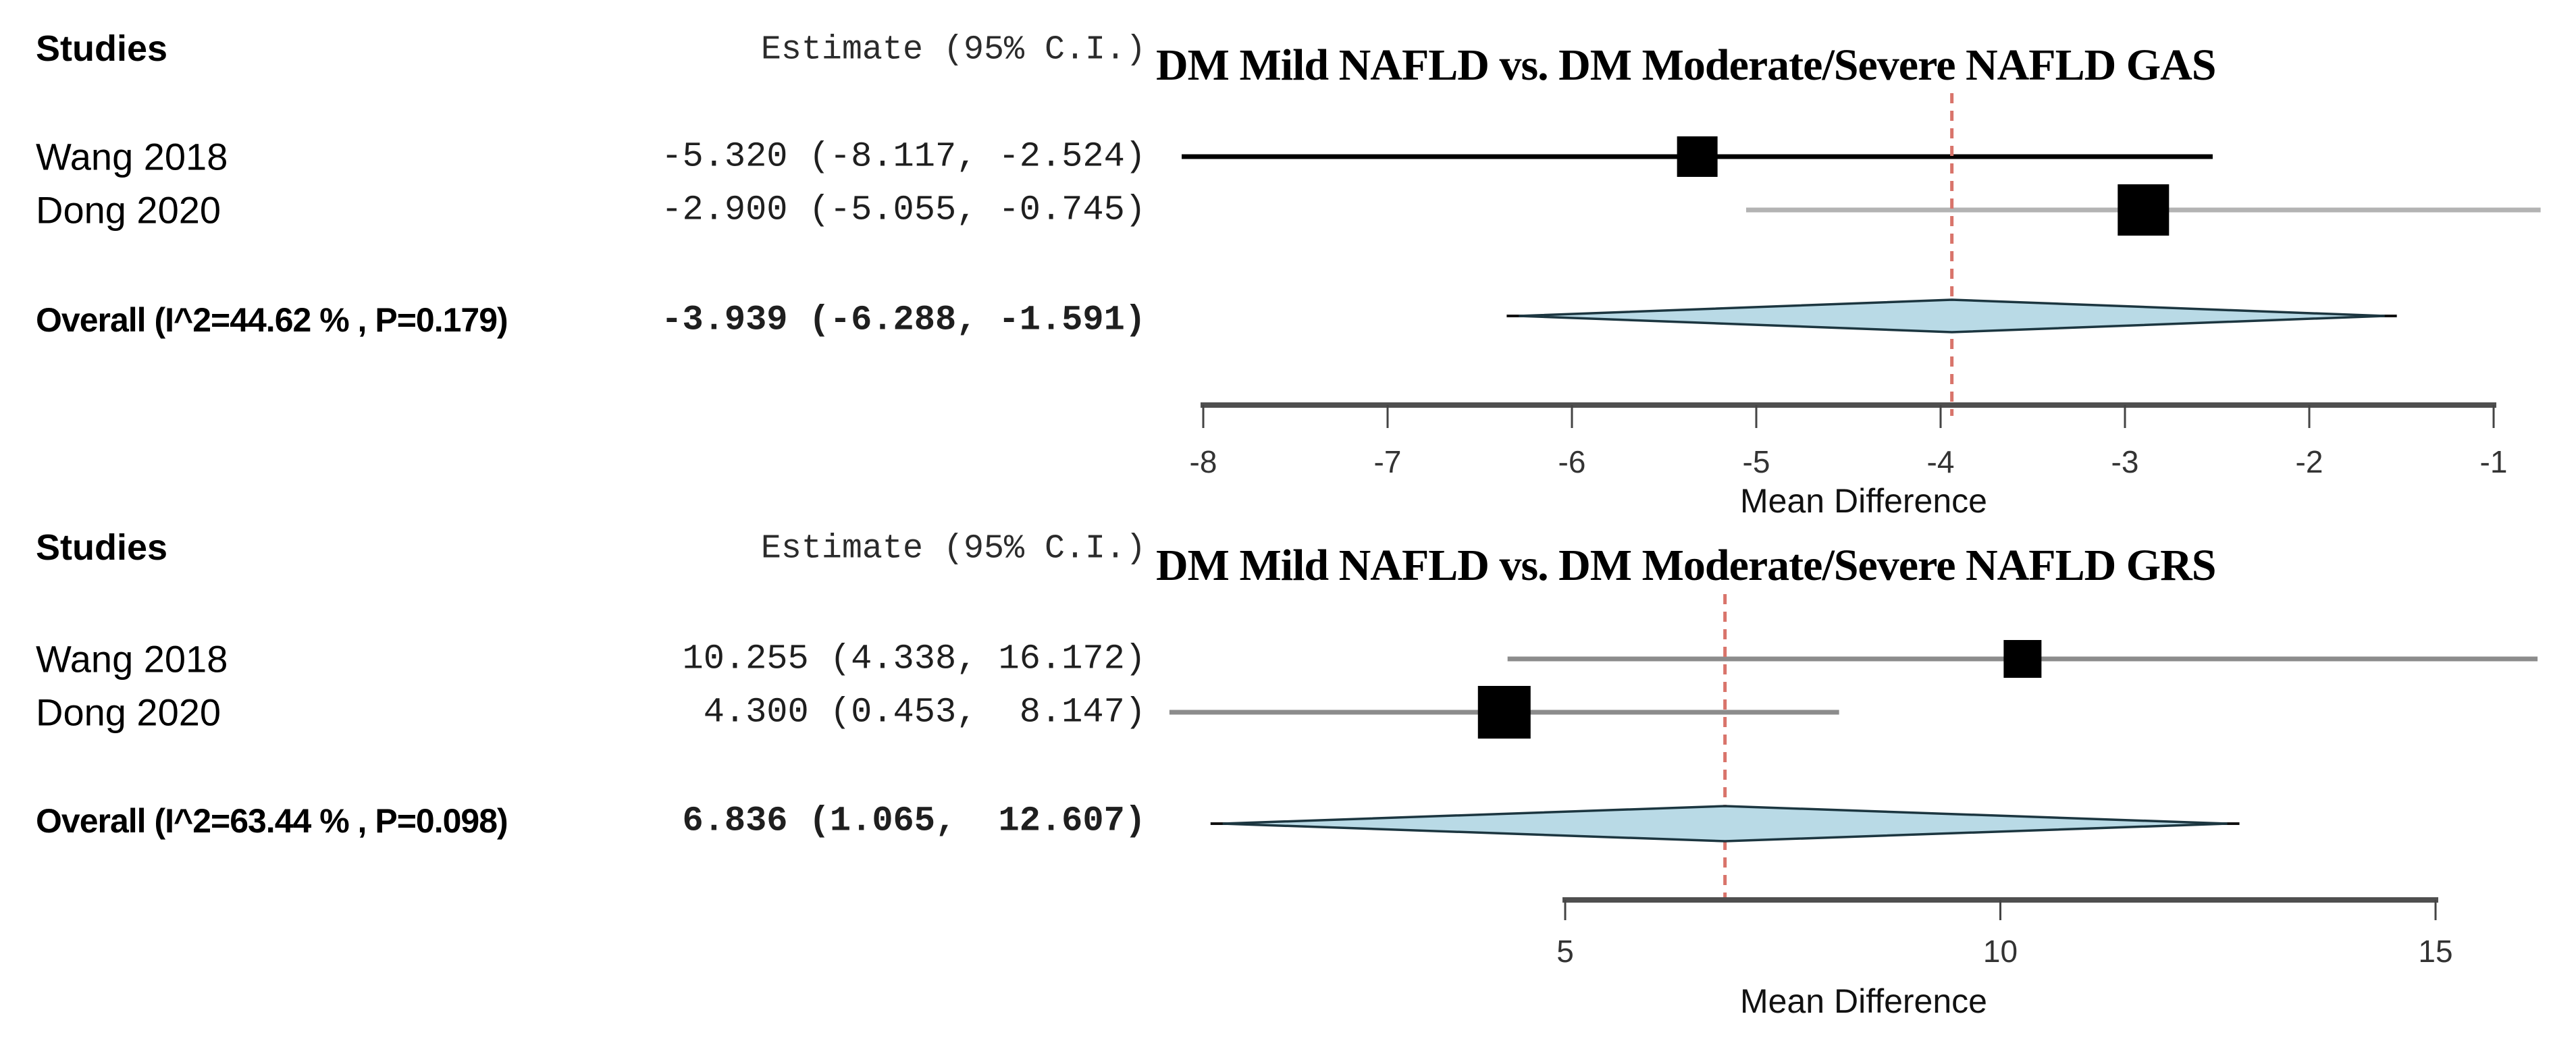 This screenshot has height=1039, width=2576. I want to click on overall-estimate-gas: -3.939 (-6.288, -1.591), so click(904, 320).